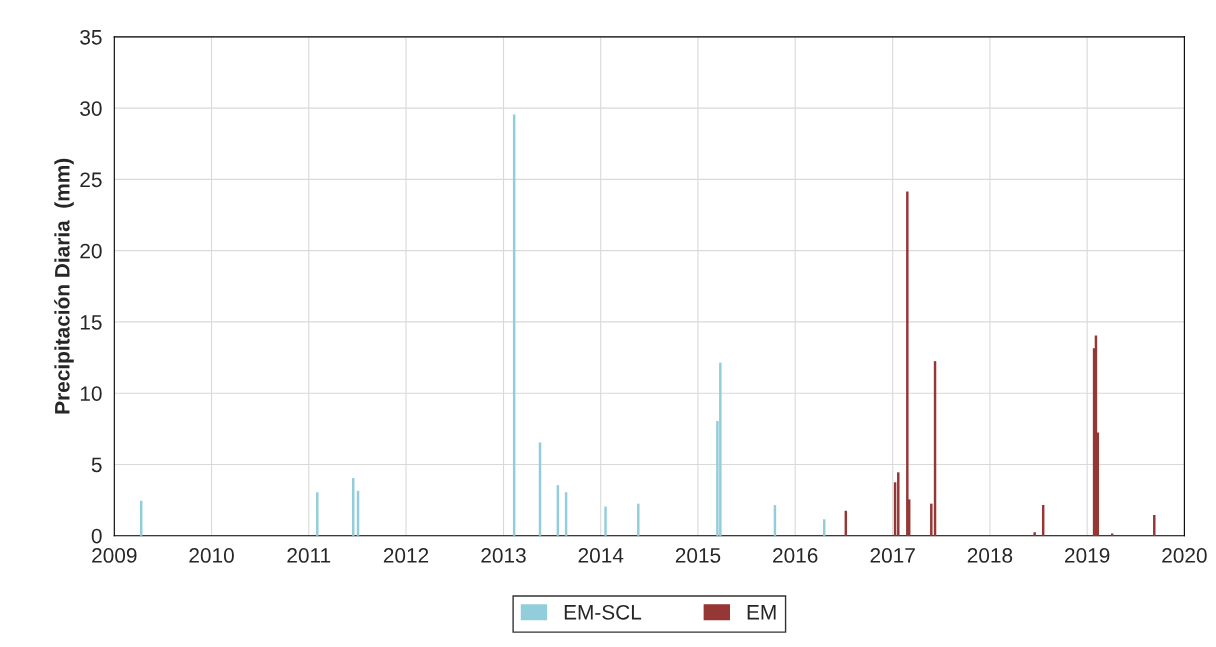 Image resolution: width=1216 pixels, height=647 pixels. Describe the element at coordinates (1087, 555) in the screenshot. I see `x-tick-label: 2019` at that location.